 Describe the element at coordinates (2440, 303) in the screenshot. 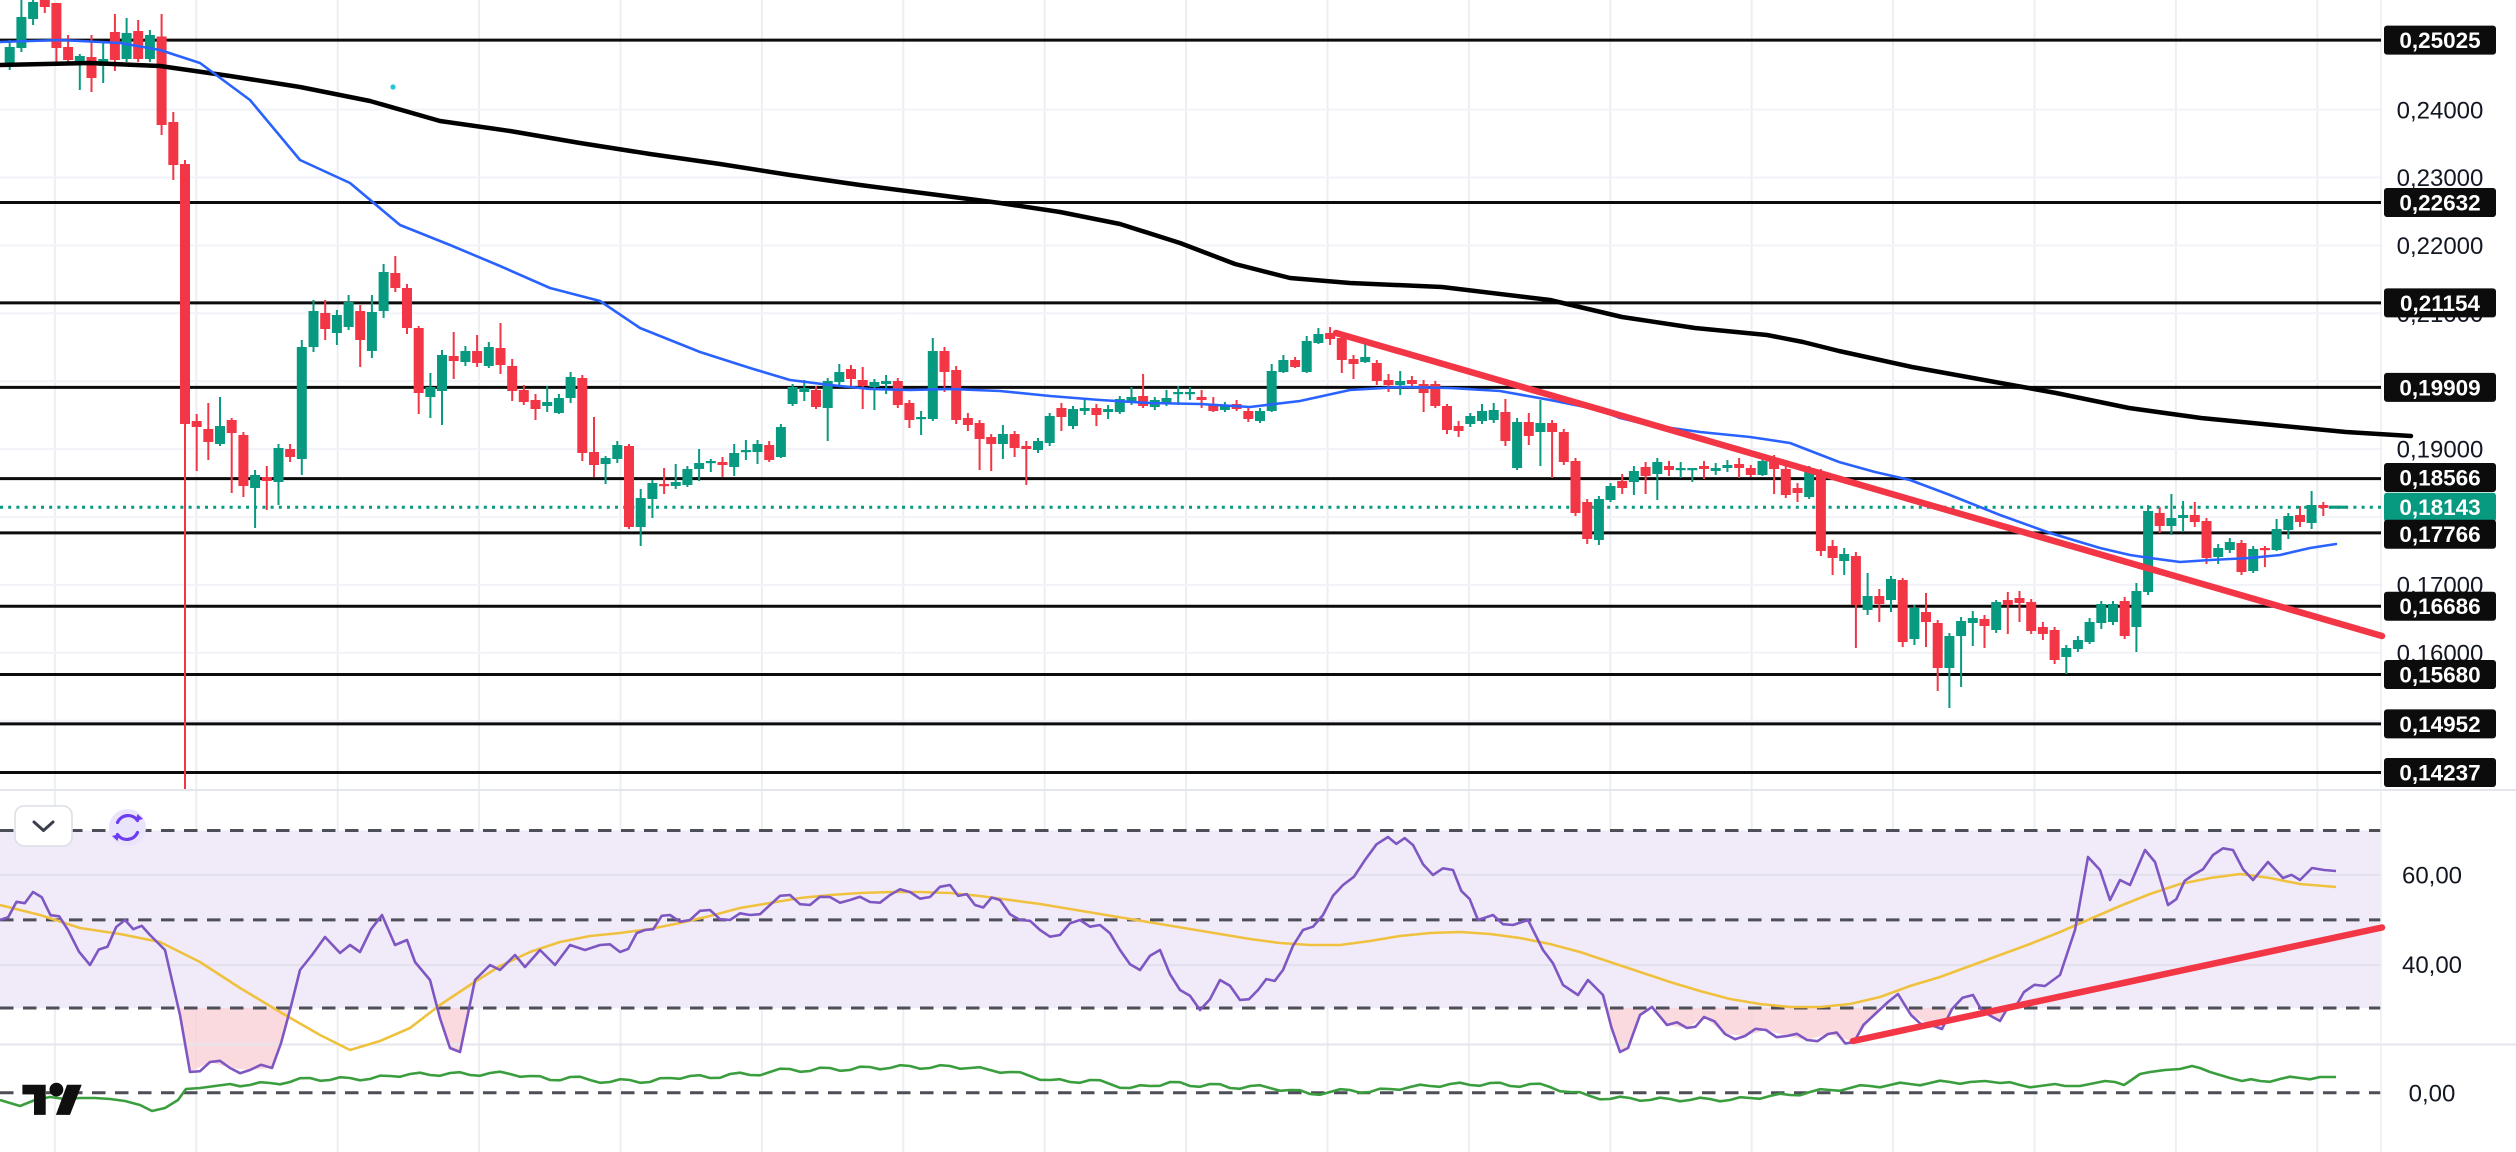

I see `svg-text: 0,21154` at that location.